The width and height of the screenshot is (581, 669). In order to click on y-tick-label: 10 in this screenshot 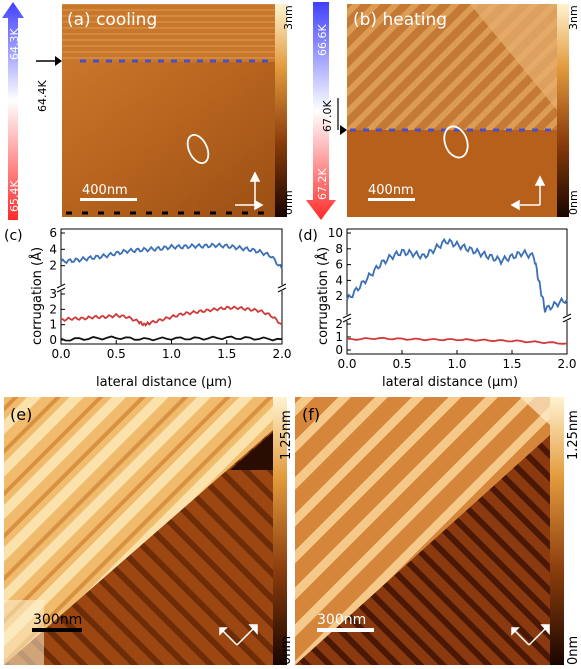, I will do `click(335, 233)`.